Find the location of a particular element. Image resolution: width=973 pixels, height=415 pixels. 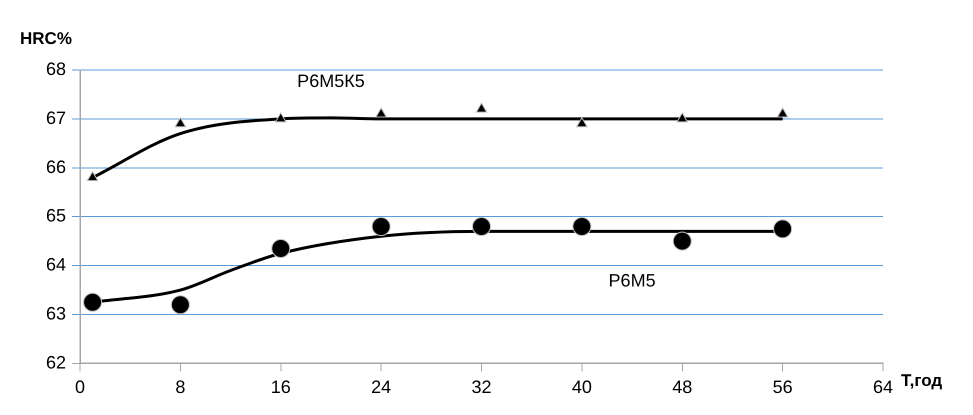

x-tick-label: 40 is located at coordinates (582, 387).